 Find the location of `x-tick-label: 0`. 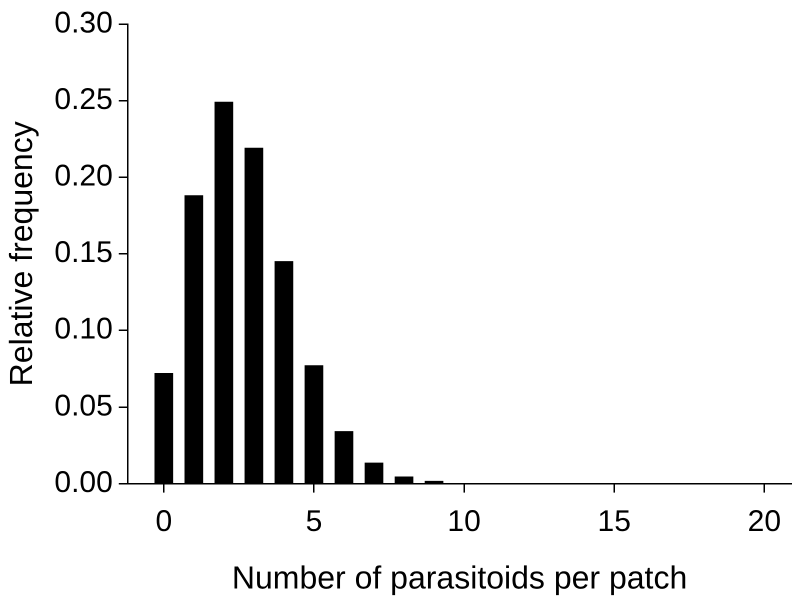

x-tick-label: 0 is located at coordinates (163, 521).